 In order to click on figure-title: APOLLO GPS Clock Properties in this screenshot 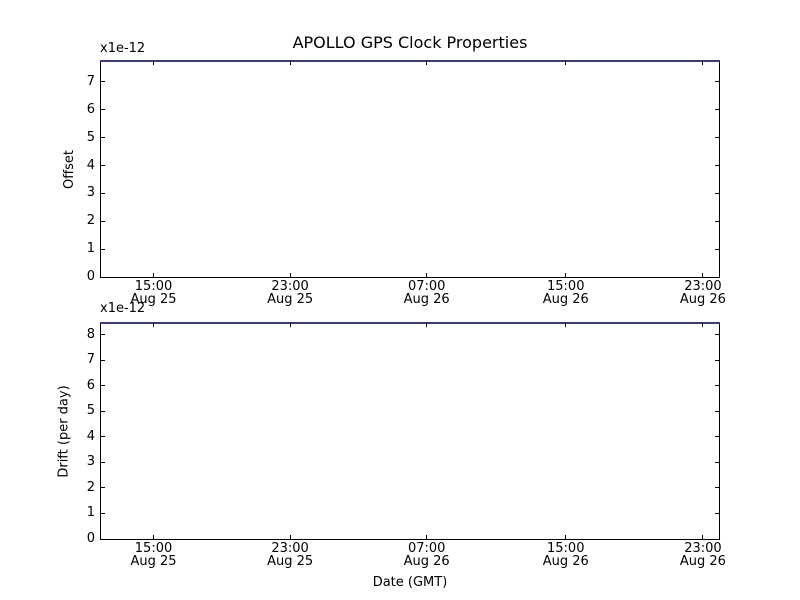, I will do `click(410, 42)`.